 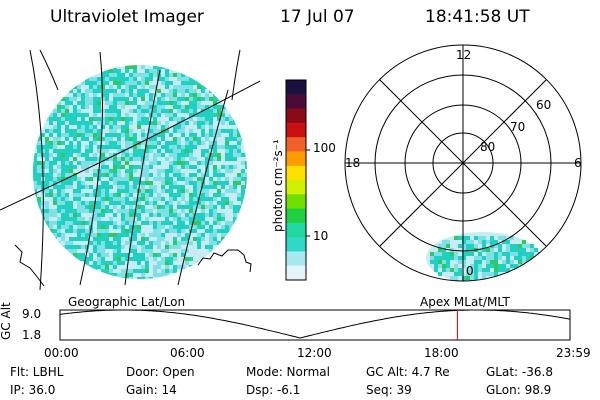 What do you see at coordinates (288, 372) in the screenshot?
I see `status-mode: Mode: Normal` at bounding box center [288, 372].